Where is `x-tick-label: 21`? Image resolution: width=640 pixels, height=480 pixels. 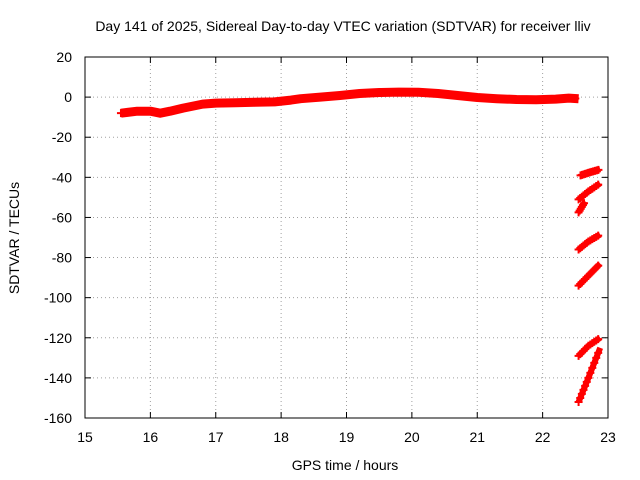
x-tick-label: 21 is located at coordinates (477, 437).